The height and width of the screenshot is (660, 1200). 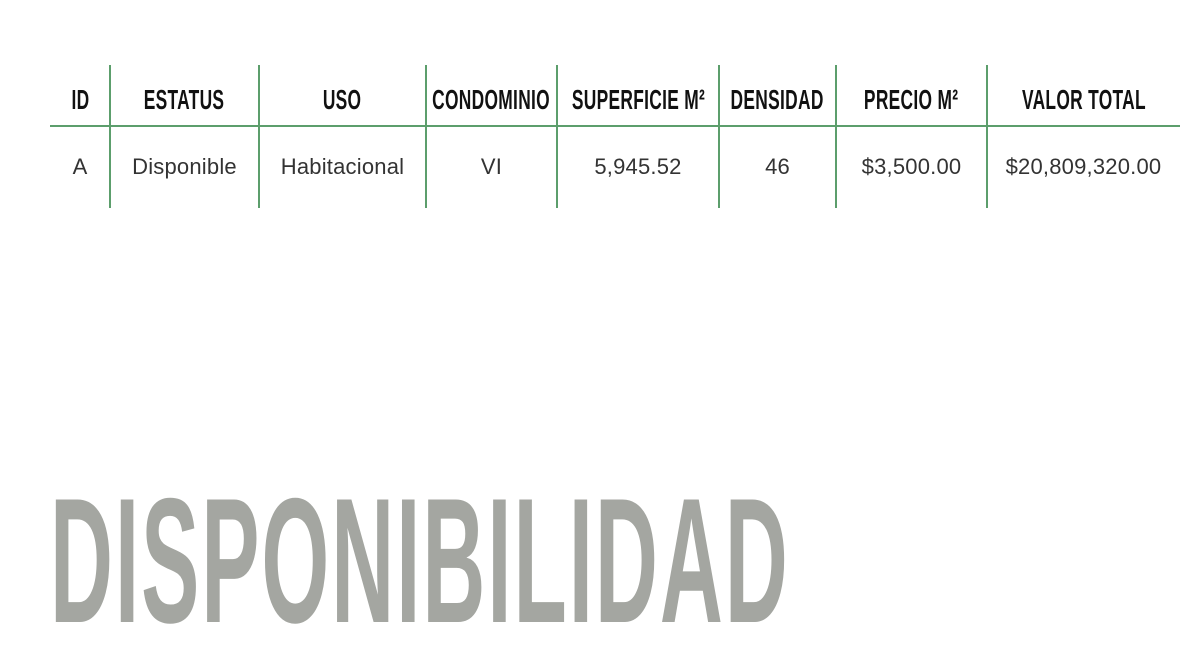 I want to click on table-cell-value: 5,945.52, so click(x=638, y=166).